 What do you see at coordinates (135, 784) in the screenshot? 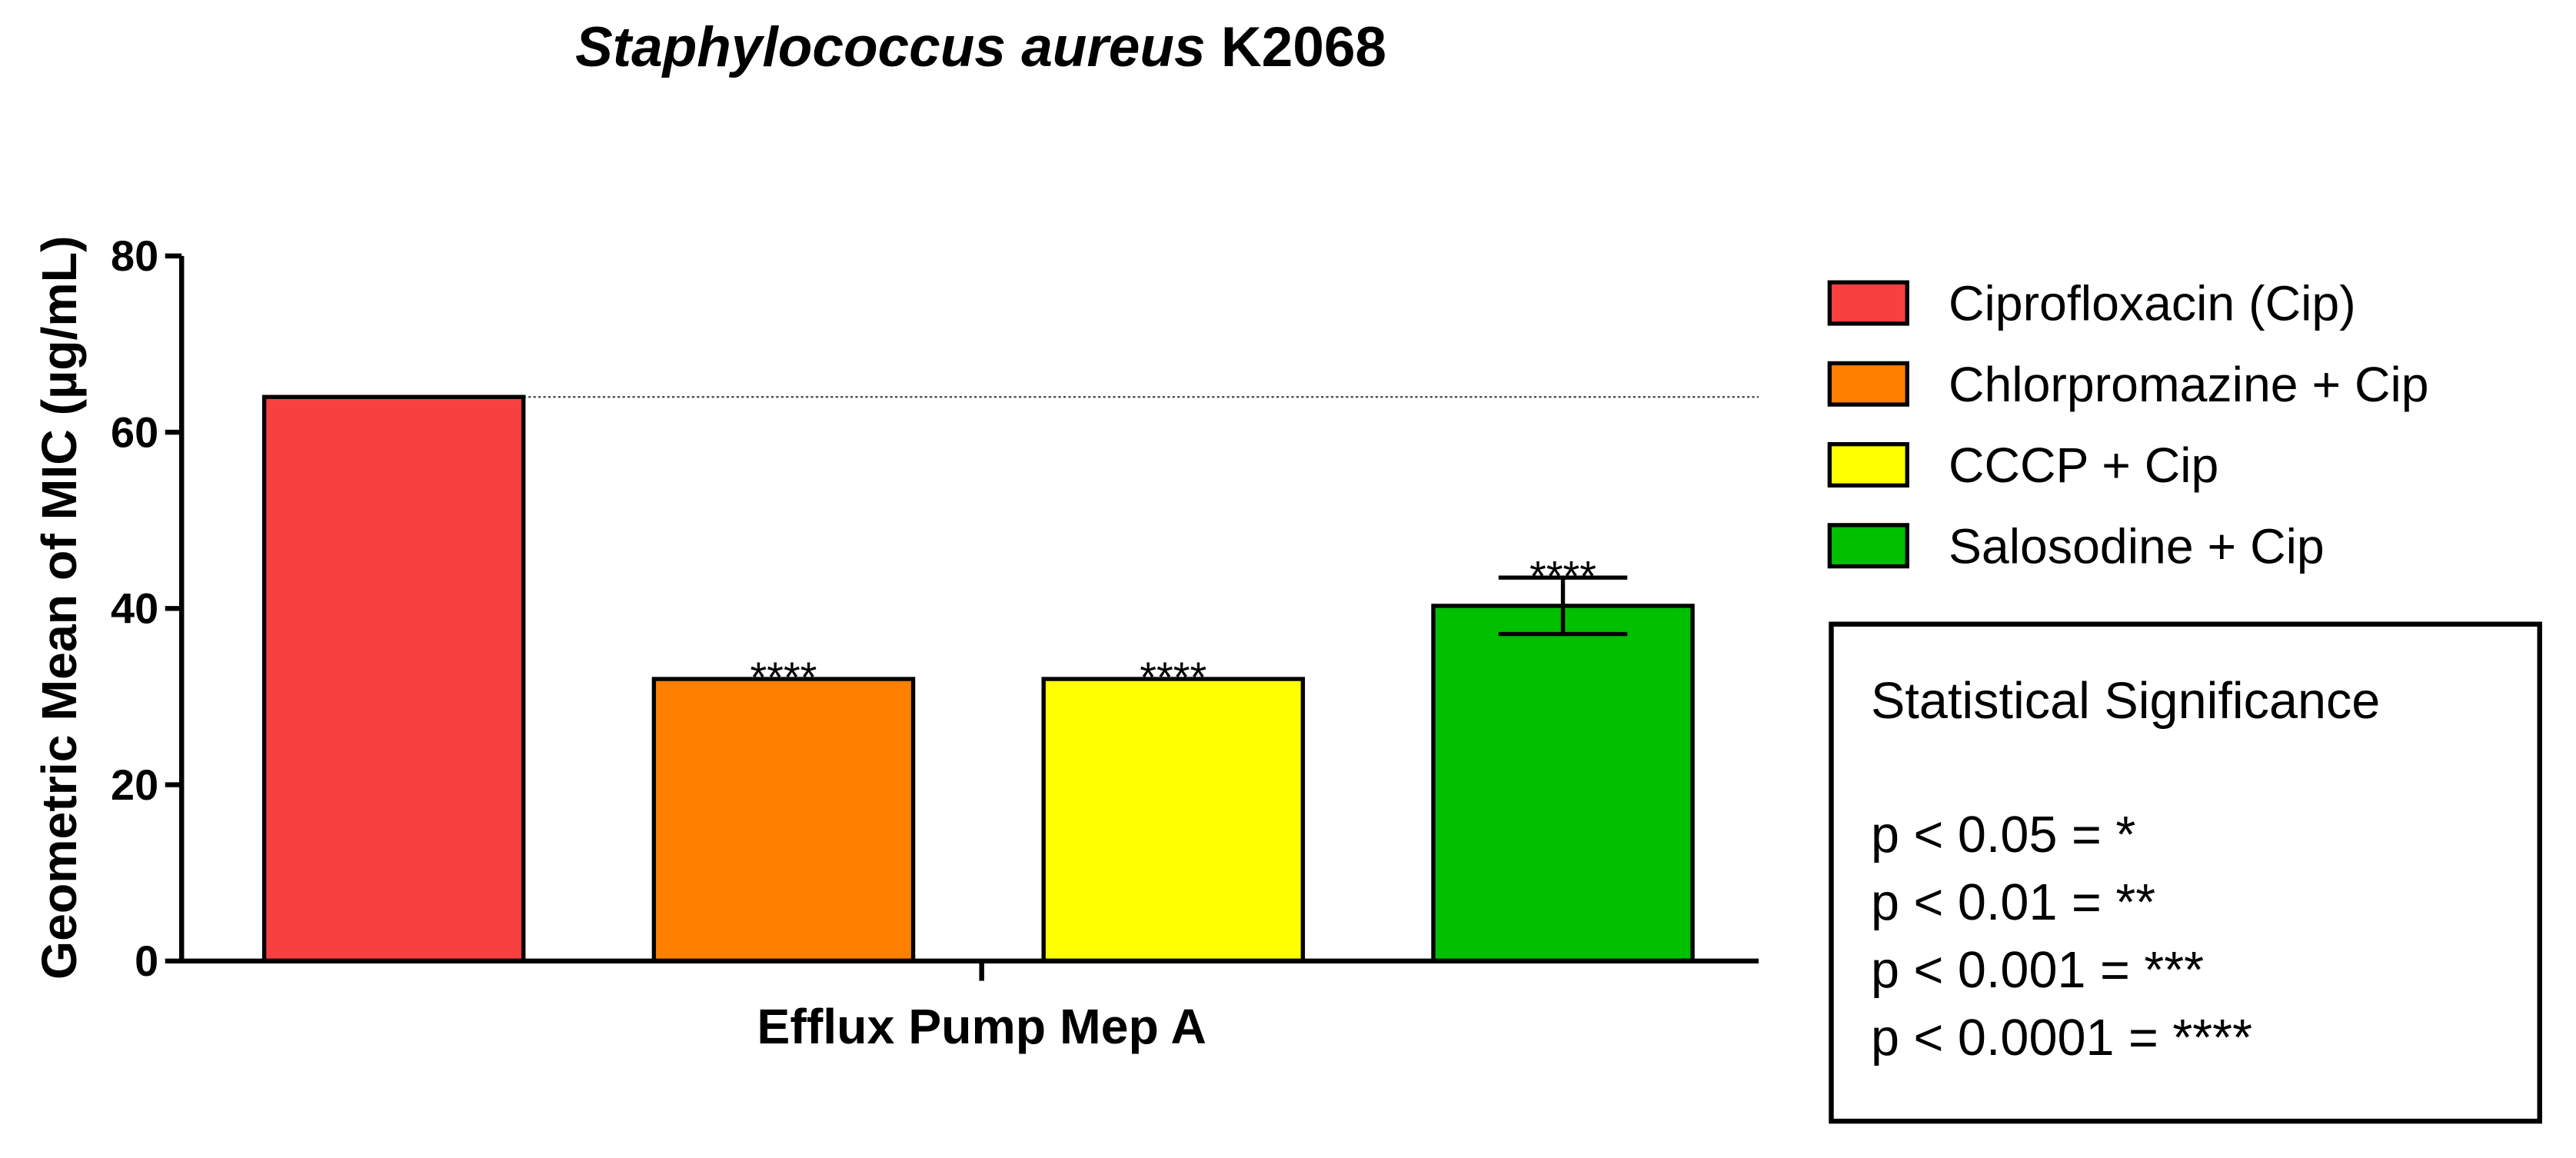
I see `y-tick-label: 20` at bounding box center [135, 784].